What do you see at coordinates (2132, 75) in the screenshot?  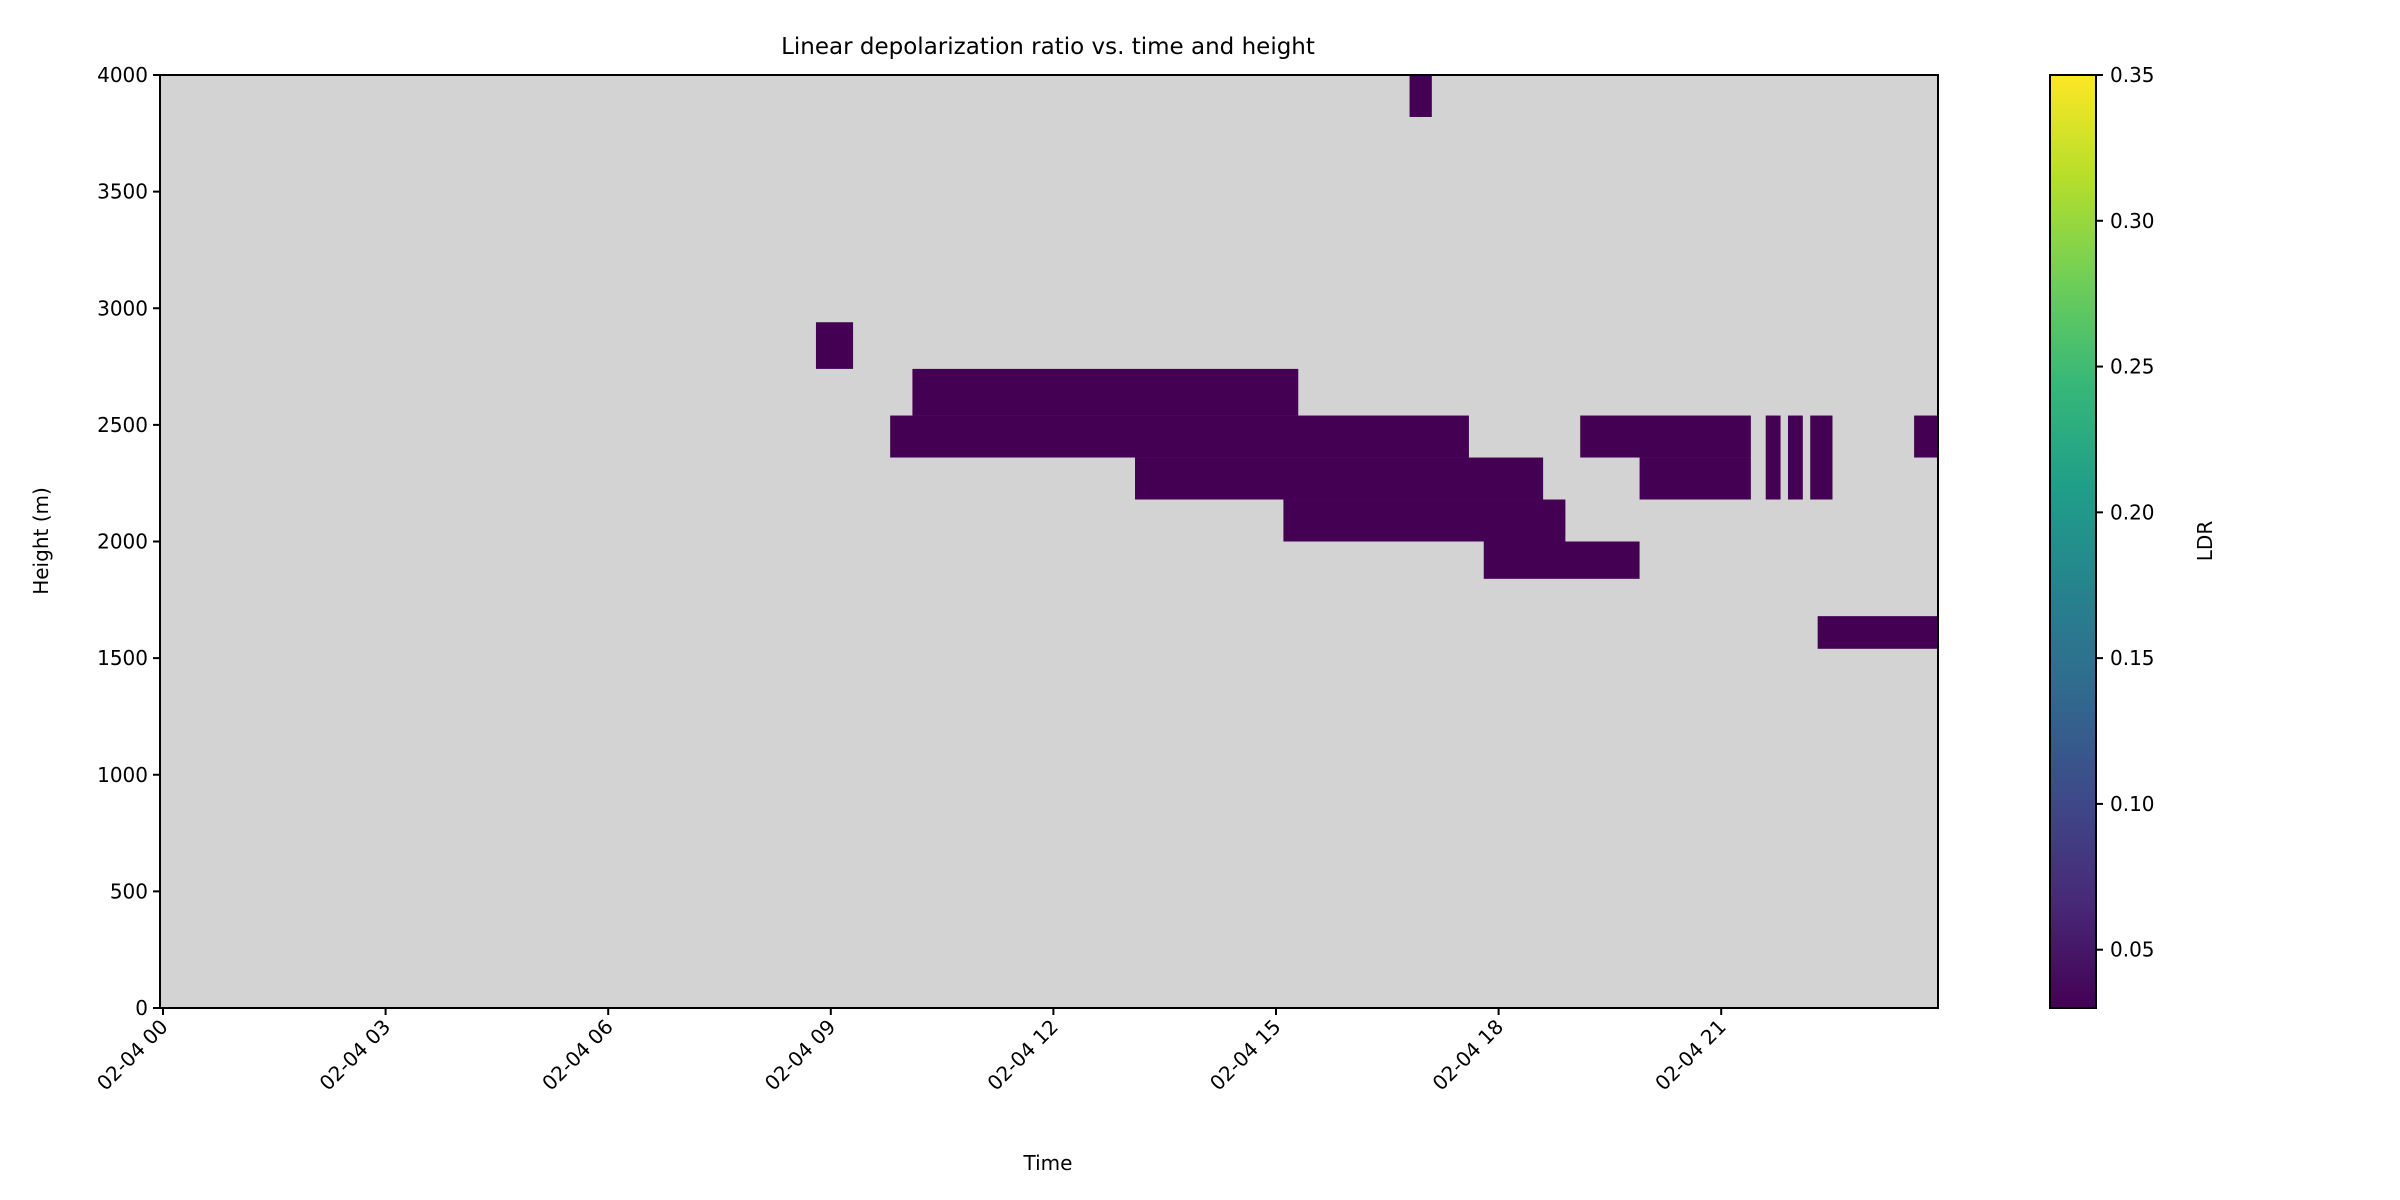 I see `colorbar-tick-label: 0.35` at bounding box center [2132, 75].